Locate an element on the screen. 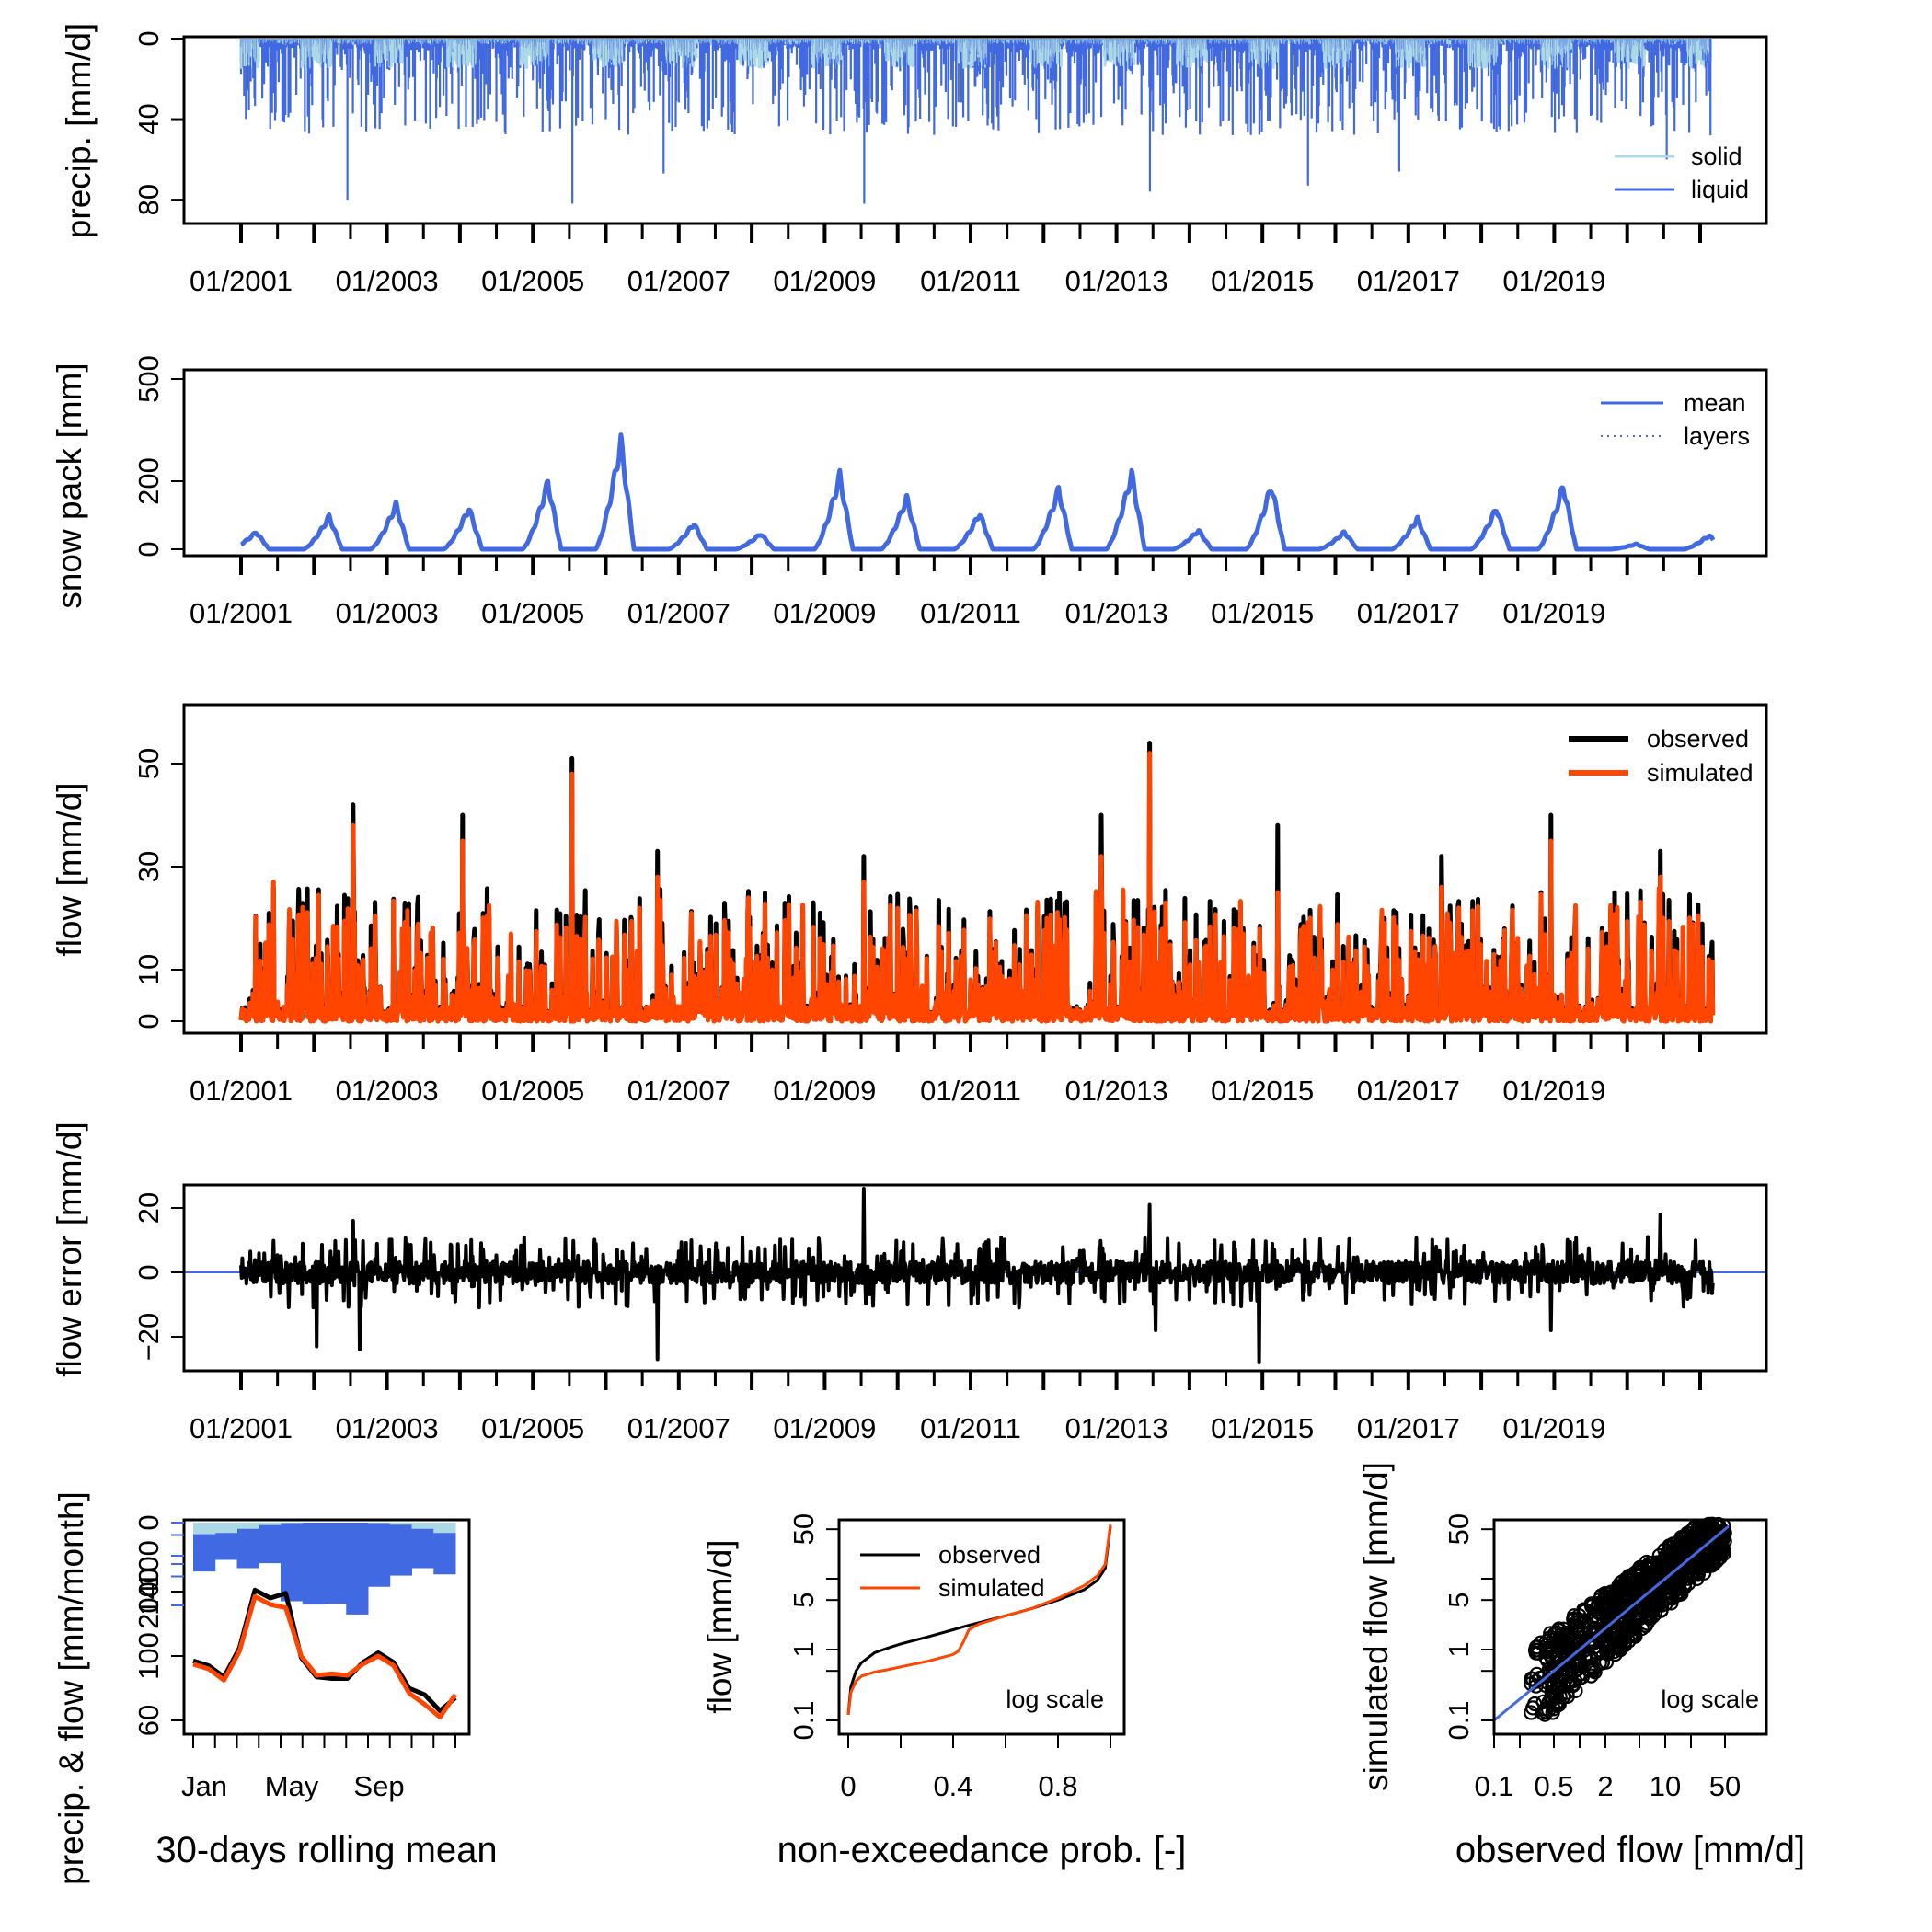 The height and width of the screenshot is (1932, 1932). precip-x-tick-label: 01/2011 is located at coordinates (970, 281).